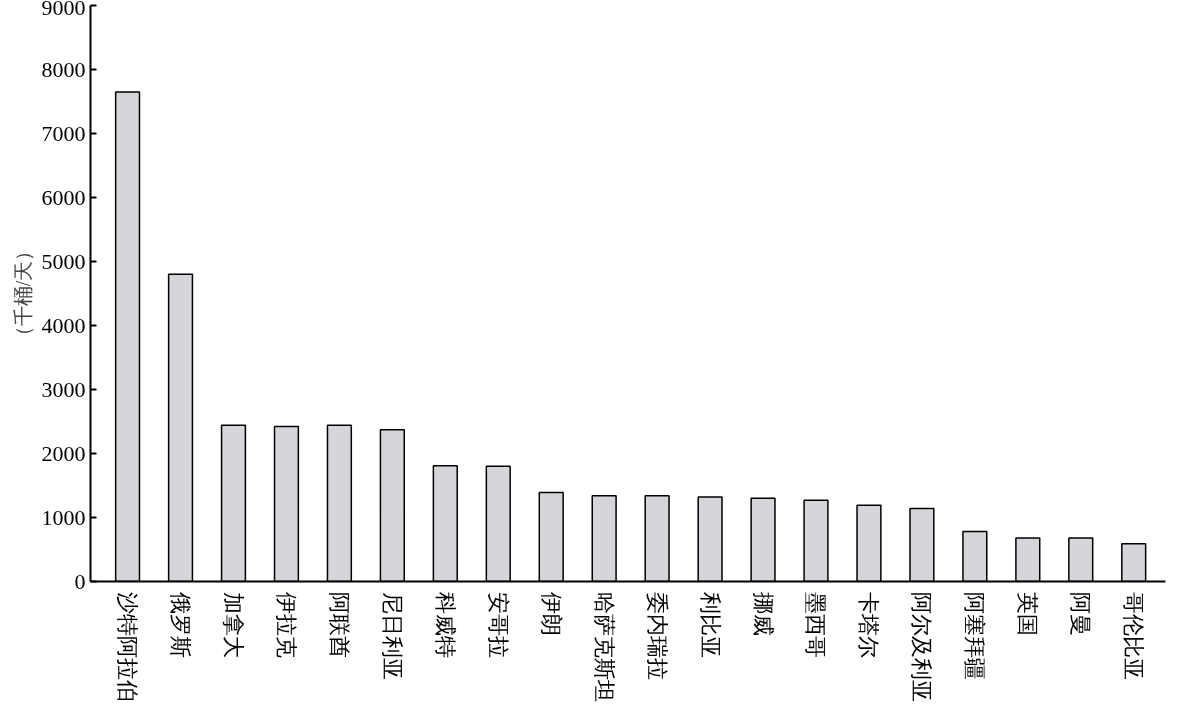 The width and height of the screenshot is (1177, 712). Describe the element at coordinates (63, 389) in the screenshot. I see `y-tick-label: 3000` at that location.